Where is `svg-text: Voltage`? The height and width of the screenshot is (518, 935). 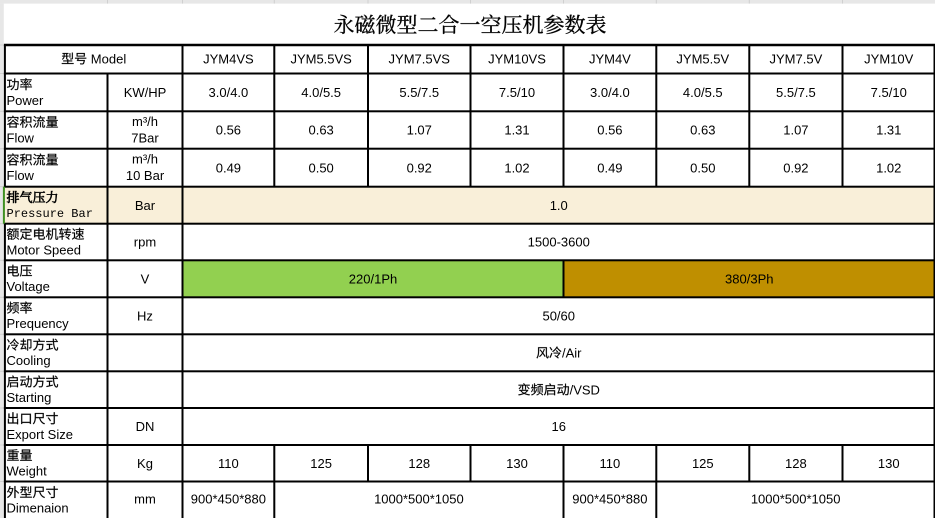 svg-text: Voltage is located at coordinates (28, 286).